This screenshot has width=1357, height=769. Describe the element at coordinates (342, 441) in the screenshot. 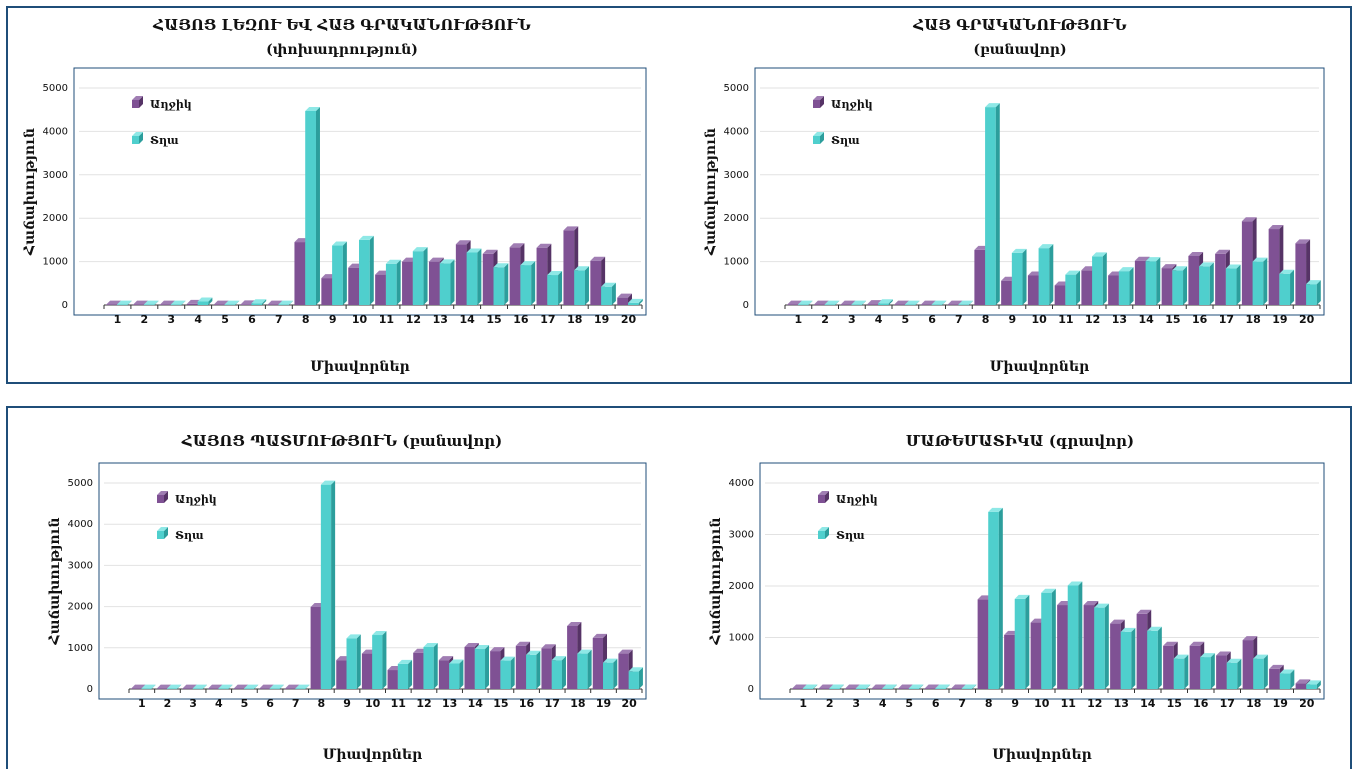

I see `chart-title: ՀԱՅՈՑ ՊԱՏՄՈՒԹՅՈՒՆ (բանավոր)` at that location.